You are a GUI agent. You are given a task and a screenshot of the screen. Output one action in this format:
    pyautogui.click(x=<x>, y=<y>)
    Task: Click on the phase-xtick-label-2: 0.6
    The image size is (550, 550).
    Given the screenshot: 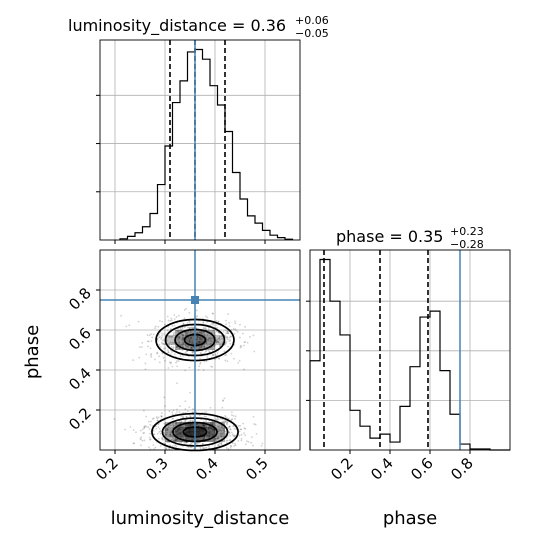 What is the action you would take?
    pyautogui.click(x=422, y=469)
    